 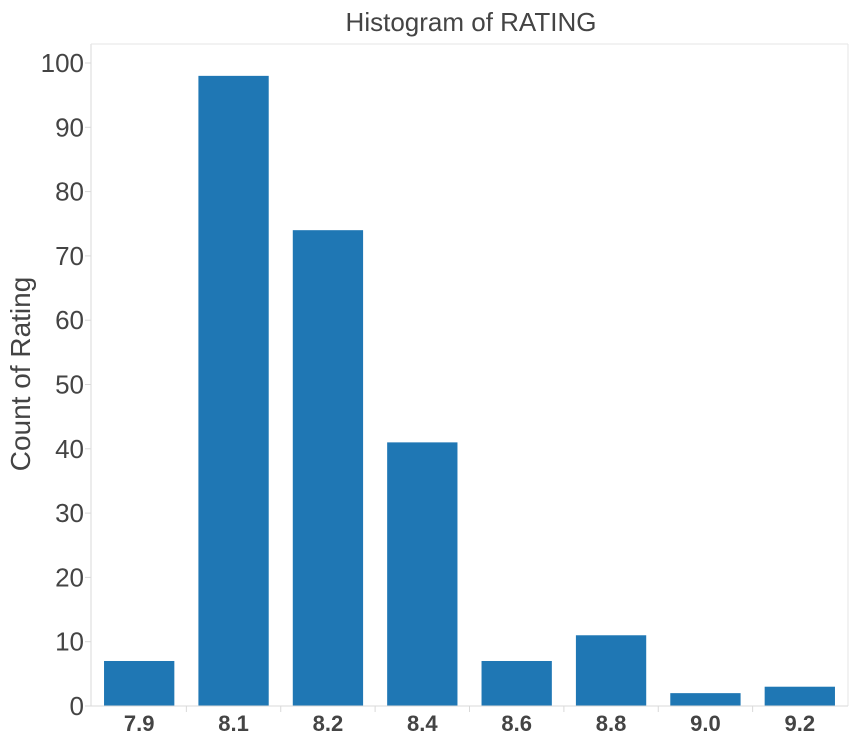 I want to click on x-tick-label: 8.6, so click(x=516, y=723).